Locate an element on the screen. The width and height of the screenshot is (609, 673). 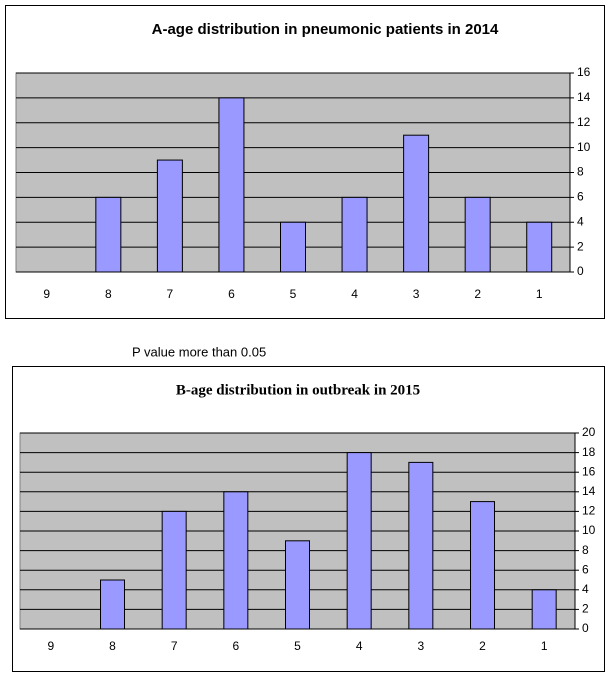
y-tick-label: 20 is located at coordinates (589, 432).